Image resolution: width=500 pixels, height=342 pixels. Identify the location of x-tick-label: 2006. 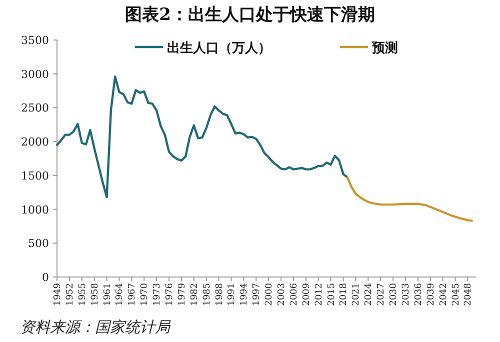
(294, 294).